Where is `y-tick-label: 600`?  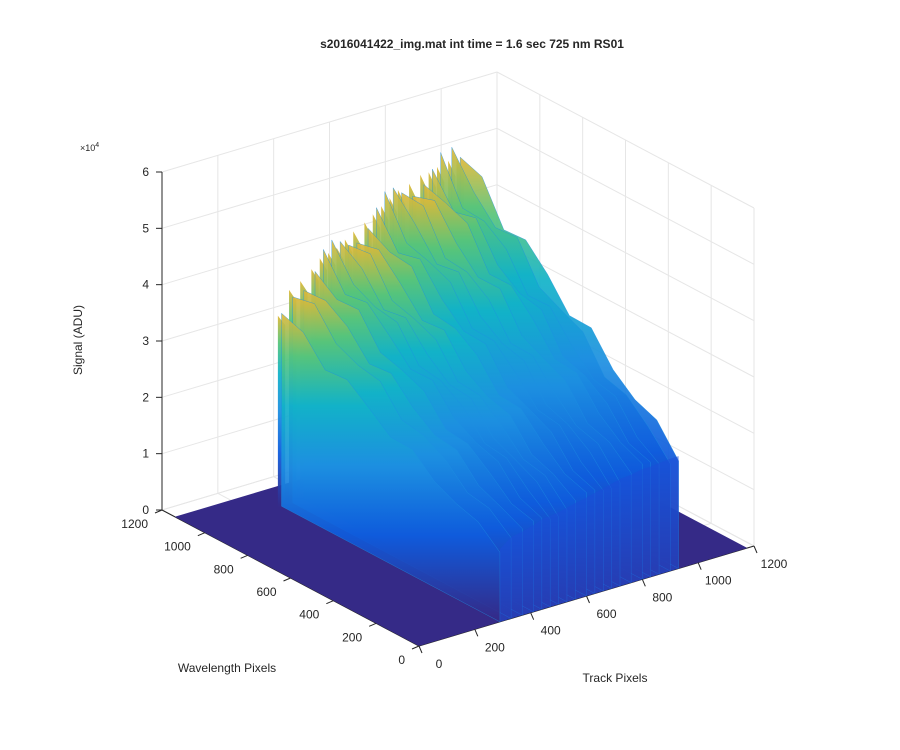 y-tick-label: 600 is located at coordinates (266, 592).